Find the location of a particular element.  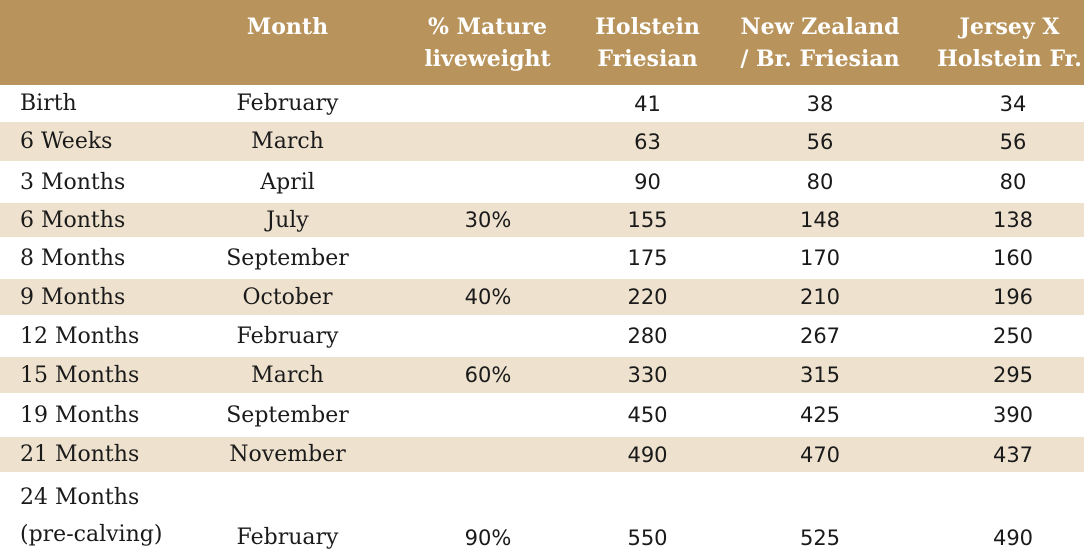

stage-cell: 6 Weeks is located at coordinates (66, 141).